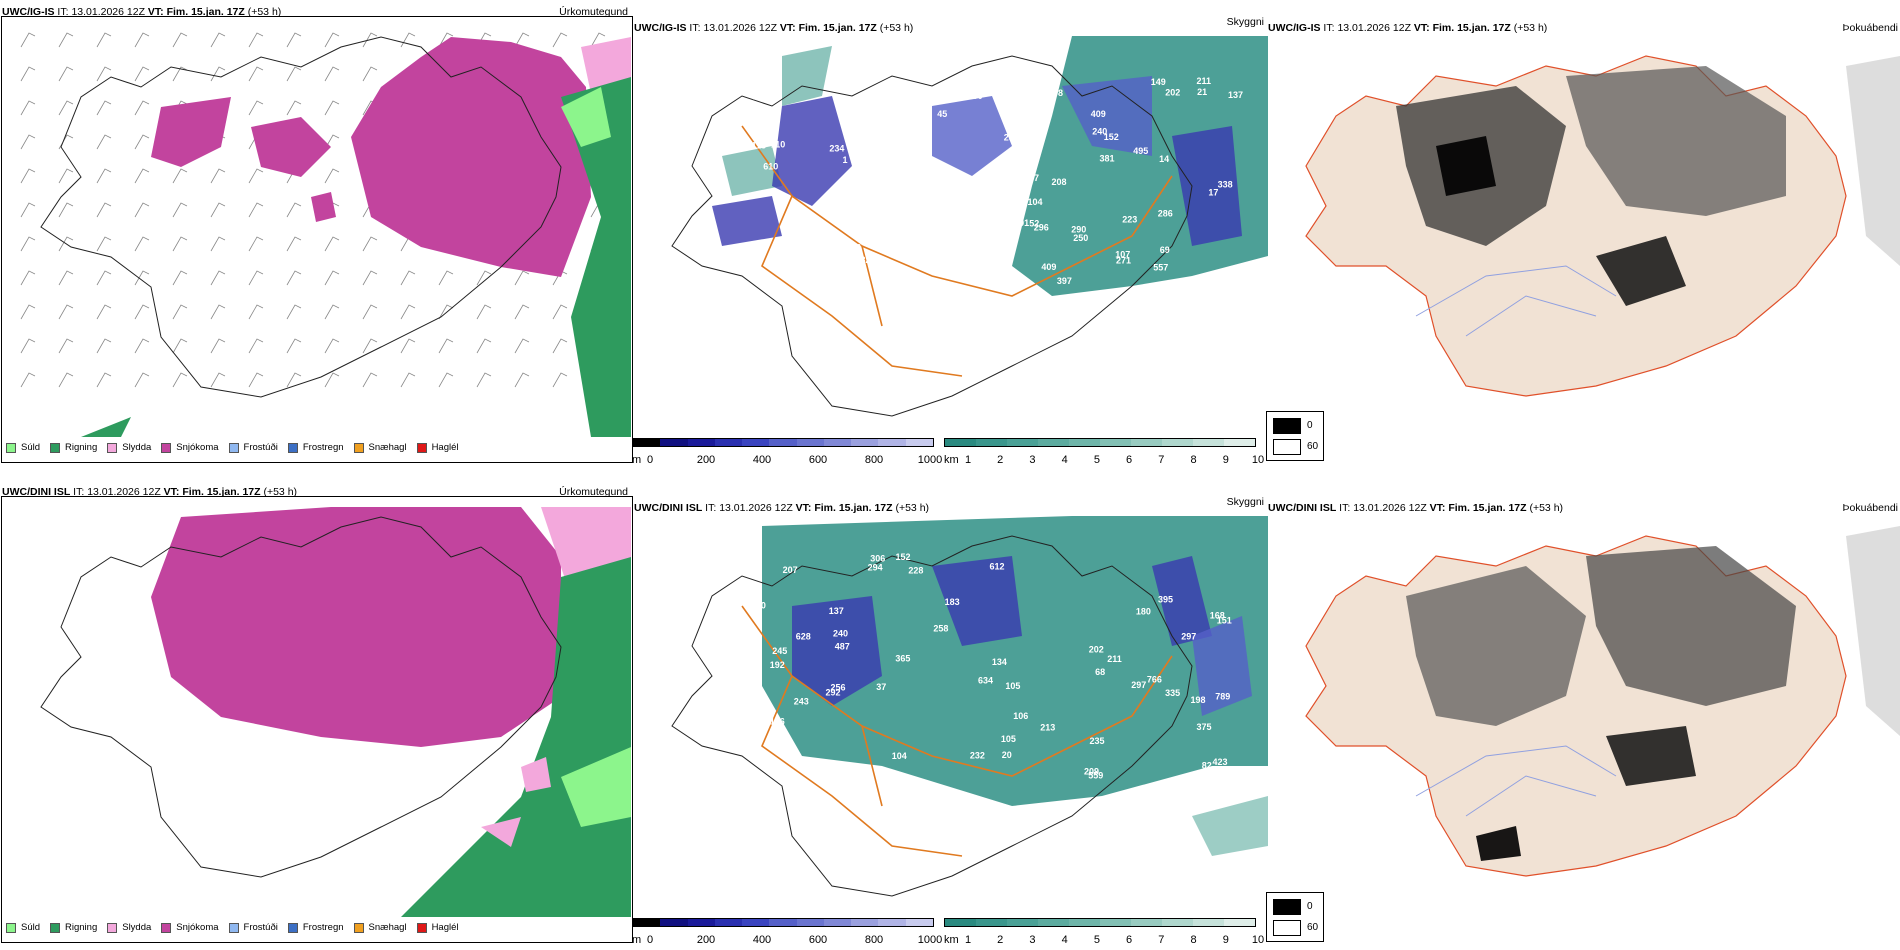 The image size is (1900, 950). What do you see at coordinates (1287, 907) in the screenshot?
I see `fog-high-swatch` at bounding box center [1287, 907].